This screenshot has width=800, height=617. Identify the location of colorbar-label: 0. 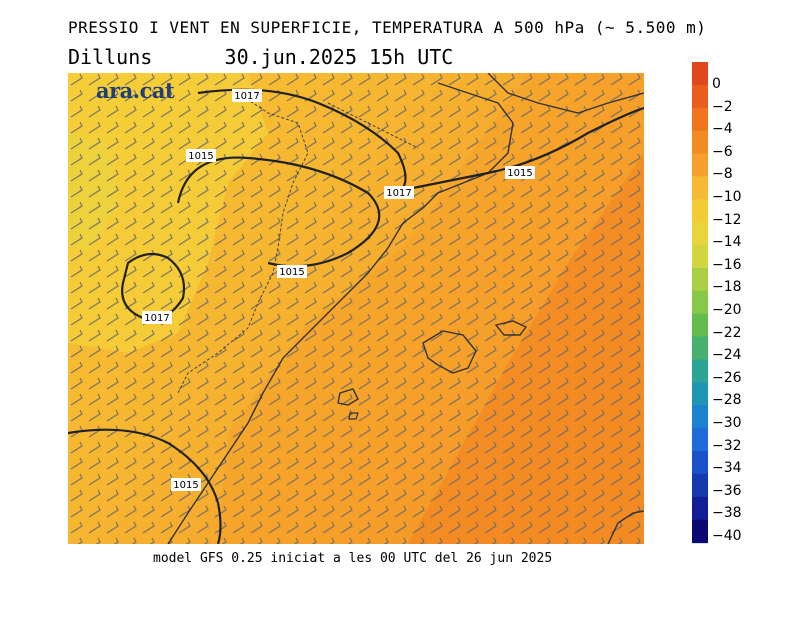
(716, 84).